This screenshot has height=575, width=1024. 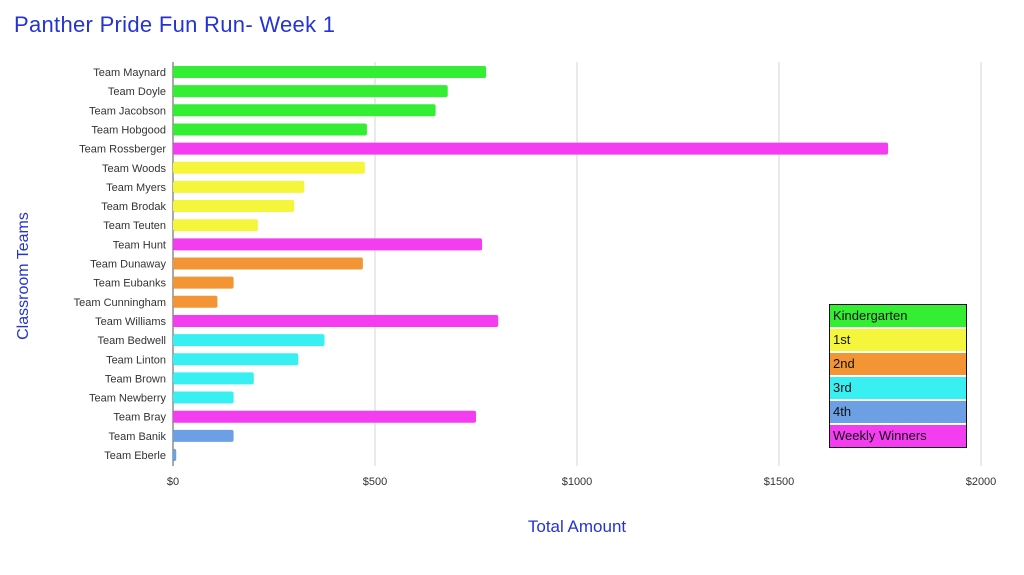 I want to click on legend-item-kindergarten: Kindergarten, so click(x=898, y=317).